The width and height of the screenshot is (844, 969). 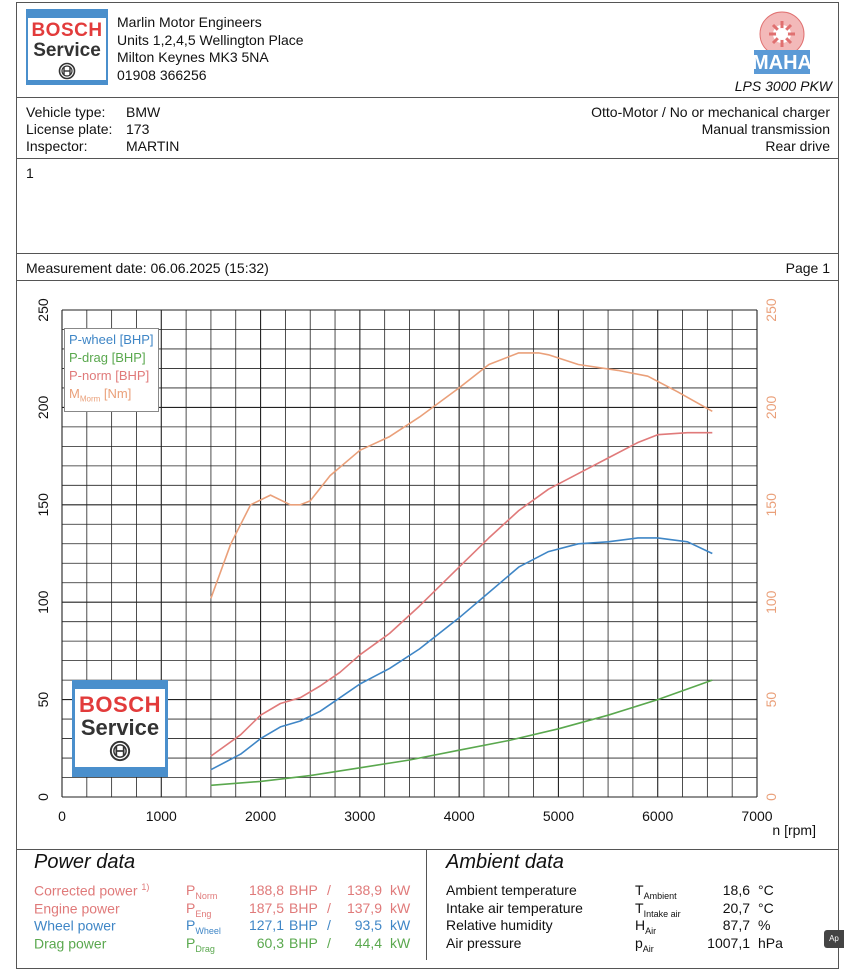 What do you see at coordinates (783, 86) in the screenshot?
I see `maha-model: LPS 3000 PKW` at bounding box center [783, 86].